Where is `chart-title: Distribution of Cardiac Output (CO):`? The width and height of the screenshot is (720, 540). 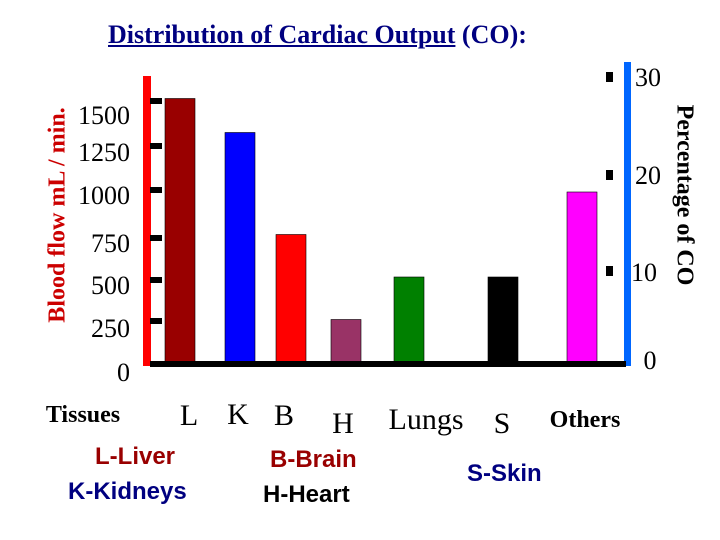 chart-title: Distribution of Cardiac Output (CO): is located at coordinates (317, 35).